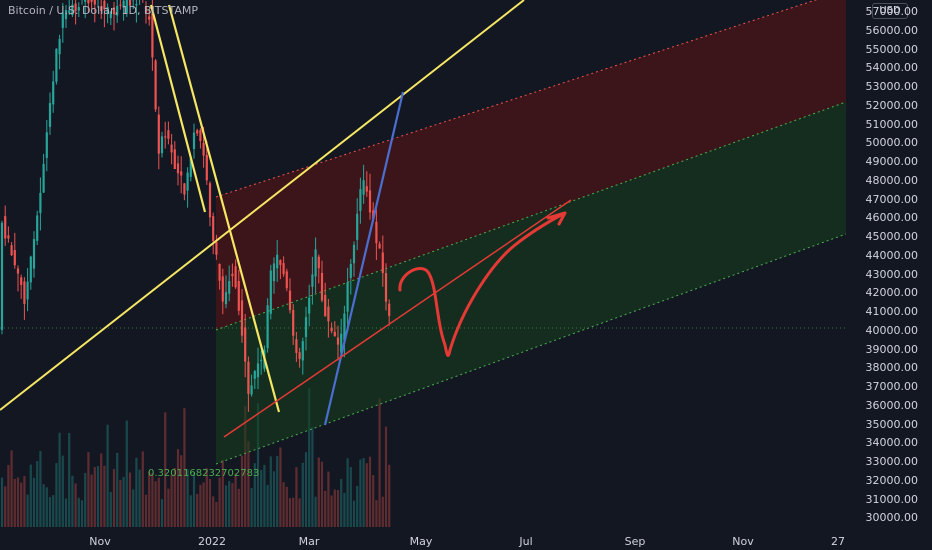  Describe the element at coordinates (892, 199) in the screenshot. I see `price-axis-label: 47000.00` at that location.